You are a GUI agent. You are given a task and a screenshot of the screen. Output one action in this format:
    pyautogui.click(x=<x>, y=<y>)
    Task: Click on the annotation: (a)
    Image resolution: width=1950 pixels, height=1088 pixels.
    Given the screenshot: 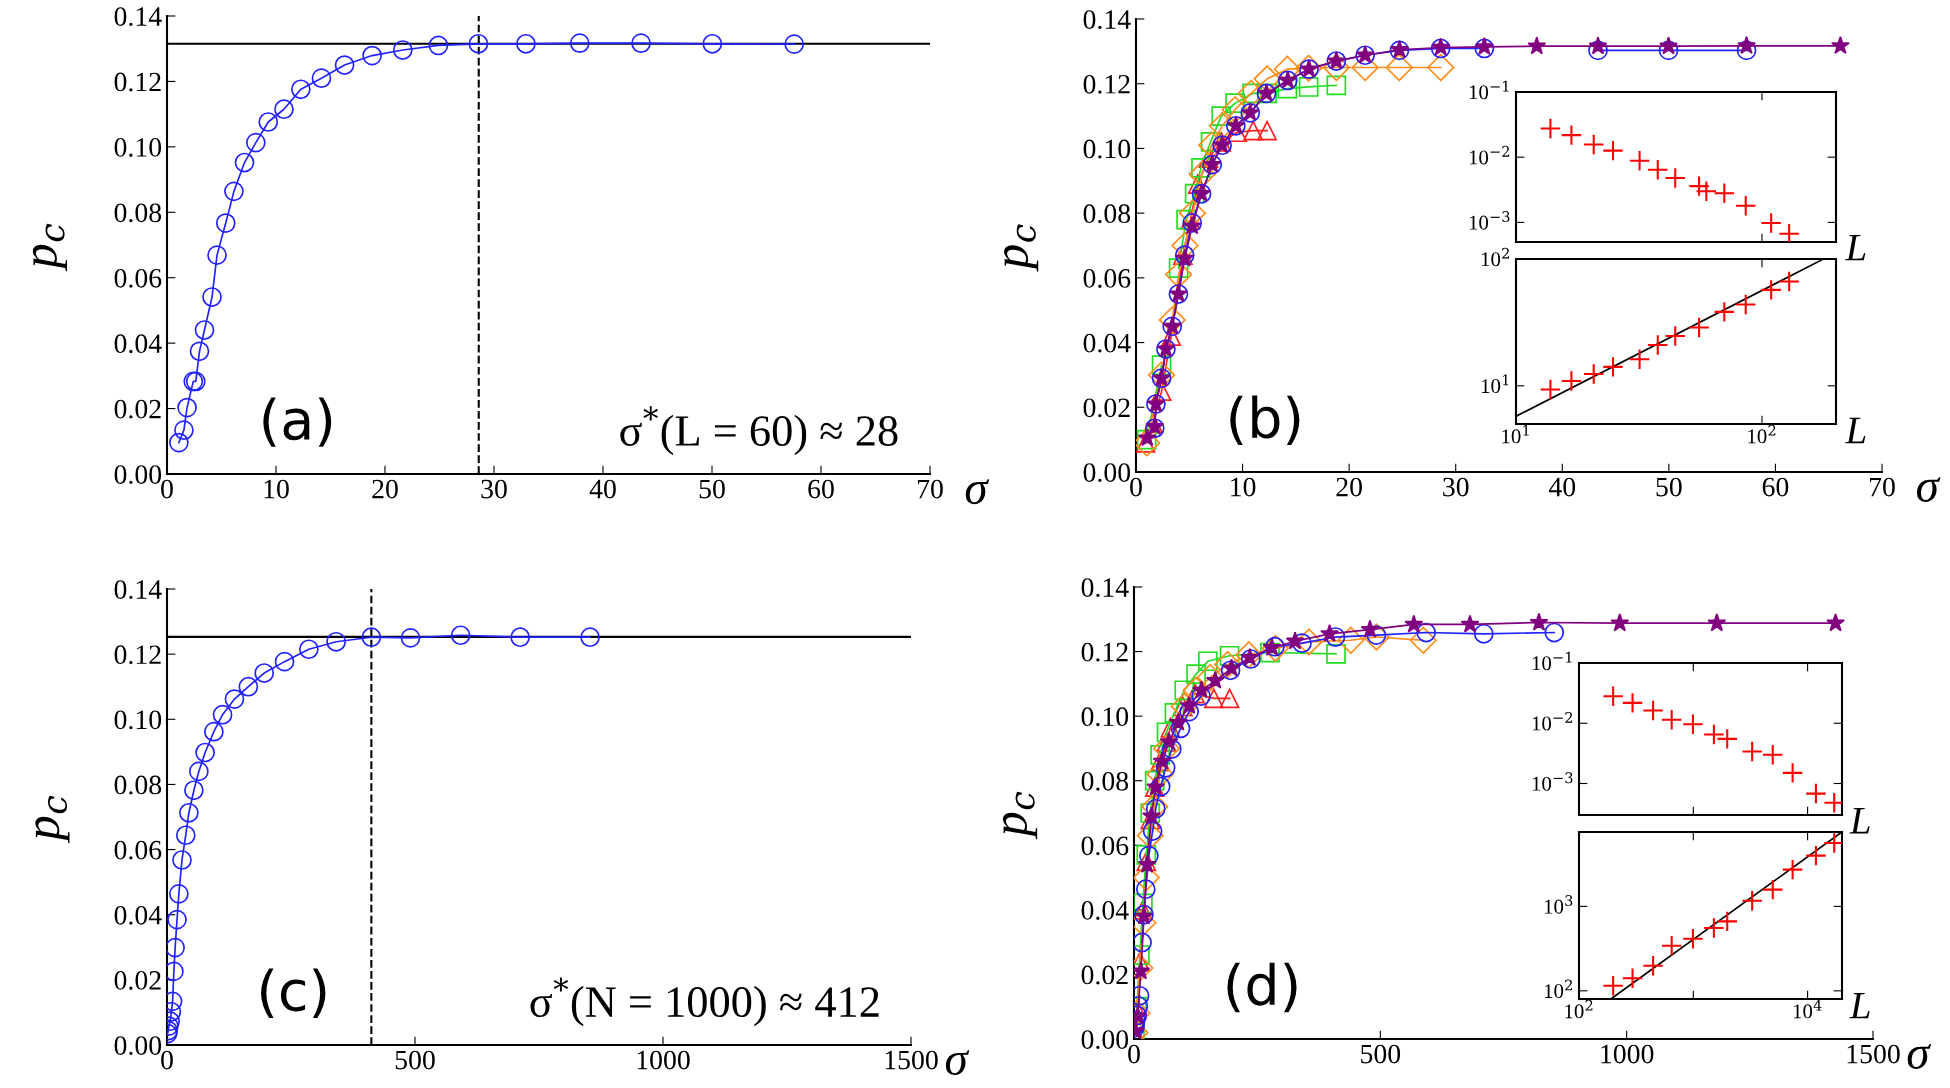 What is the action you would take?
    pyautogui.click(x=297, y=422)
    